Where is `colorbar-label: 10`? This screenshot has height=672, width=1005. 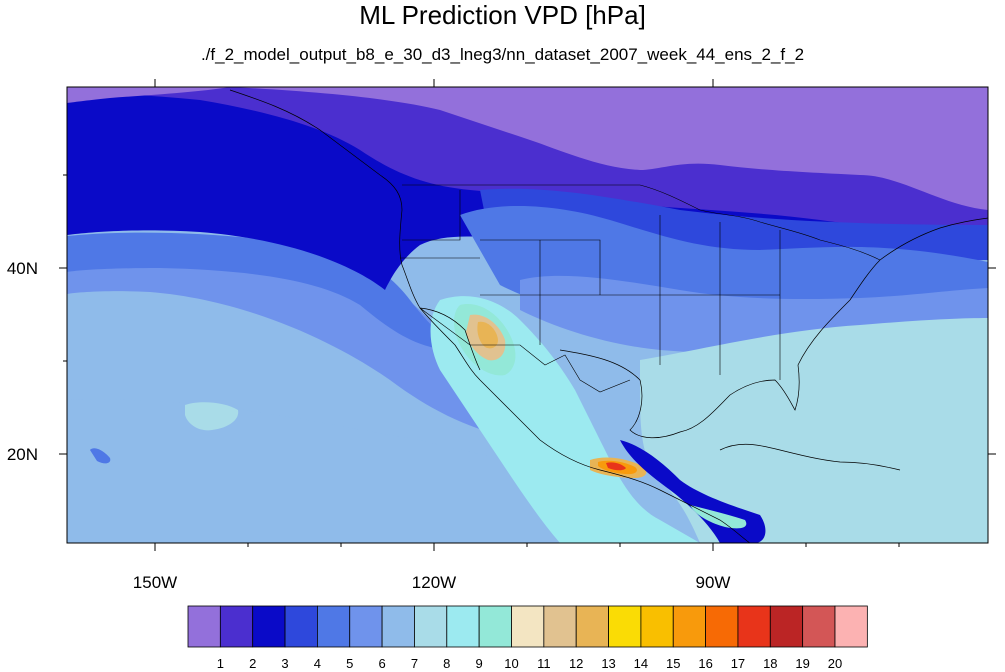 colorbar-label: 10 is located at coordinates (511, 663).